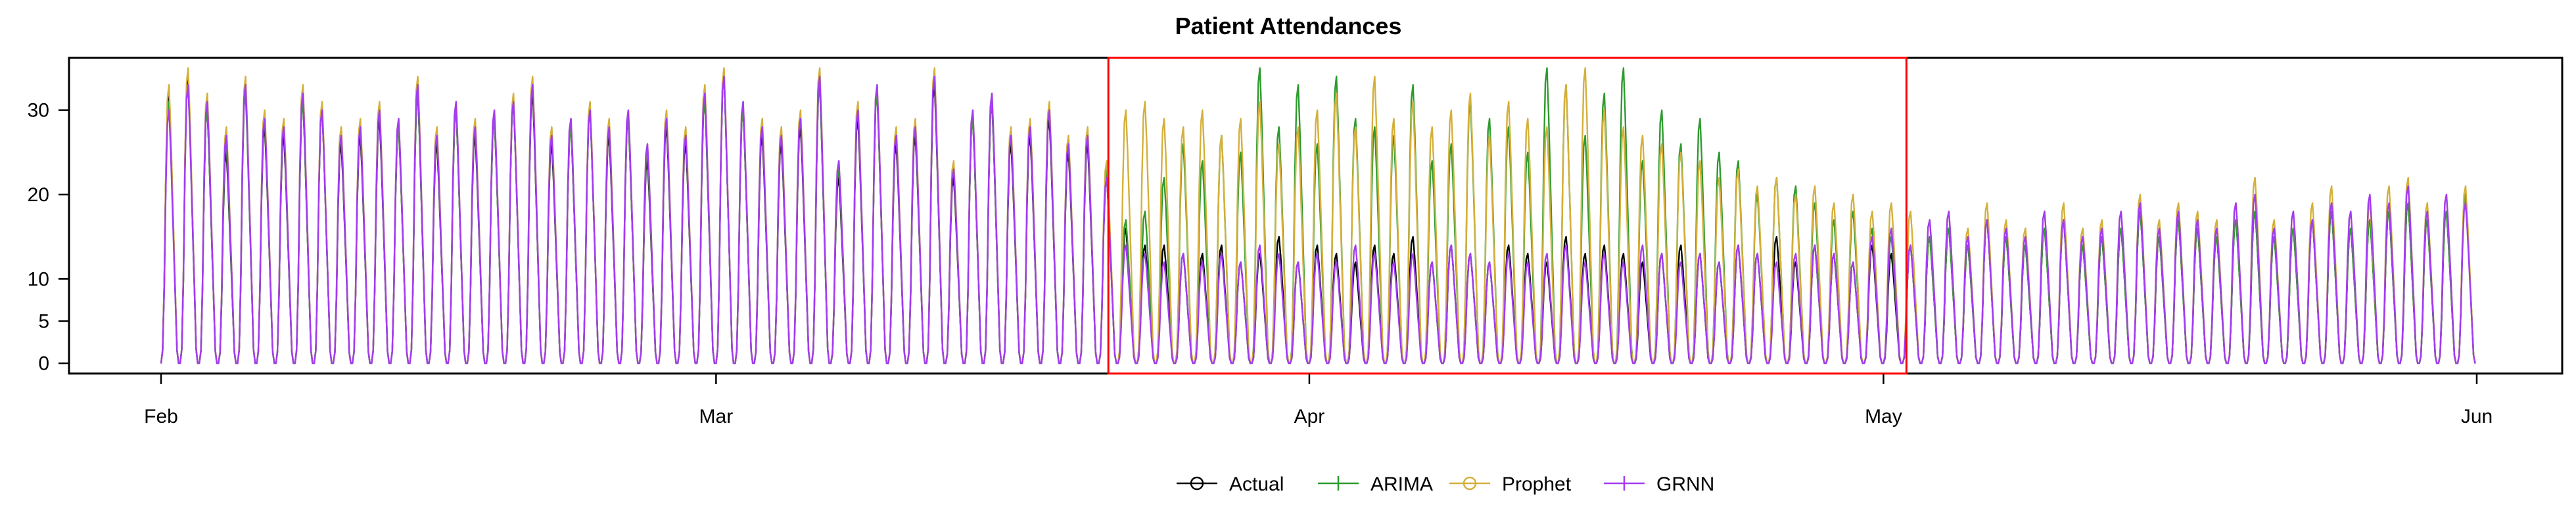  I want to click on y-tick-label: 20, so click(38, 195).